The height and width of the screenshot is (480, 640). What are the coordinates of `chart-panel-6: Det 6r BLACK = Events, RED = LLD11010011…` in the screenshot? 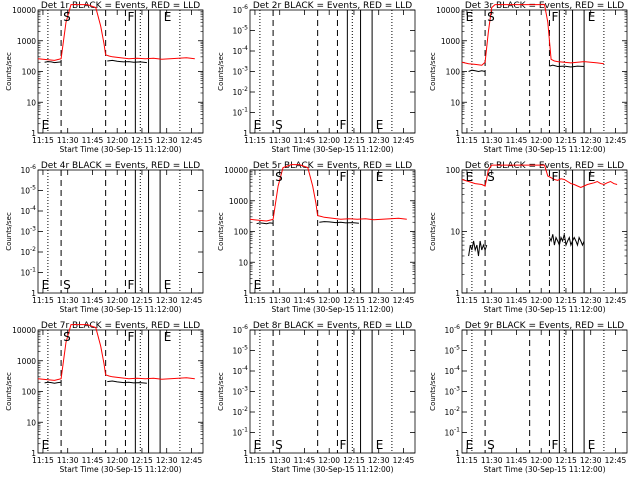 It's located at (528, 237).